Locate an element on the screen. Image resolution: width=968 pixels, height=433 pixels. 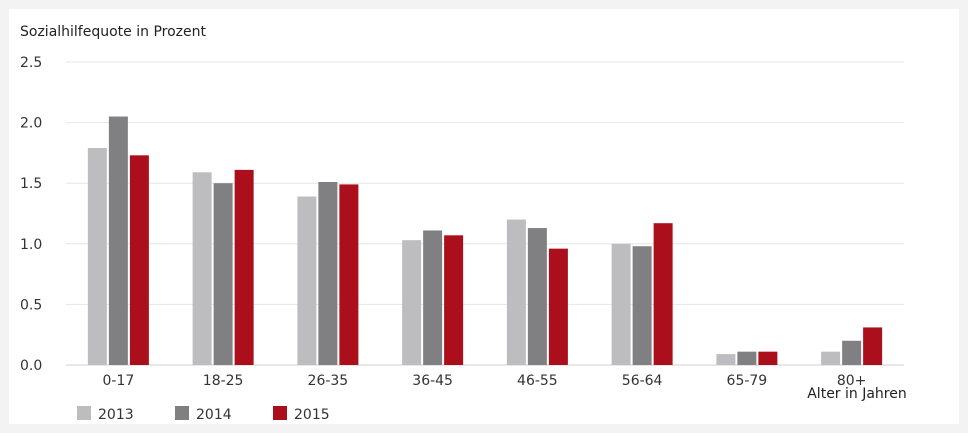
y-axis-ticks: 0.0 0.5 1.0 1.5 2.0 2.5 is located at coordinates (31, 214).